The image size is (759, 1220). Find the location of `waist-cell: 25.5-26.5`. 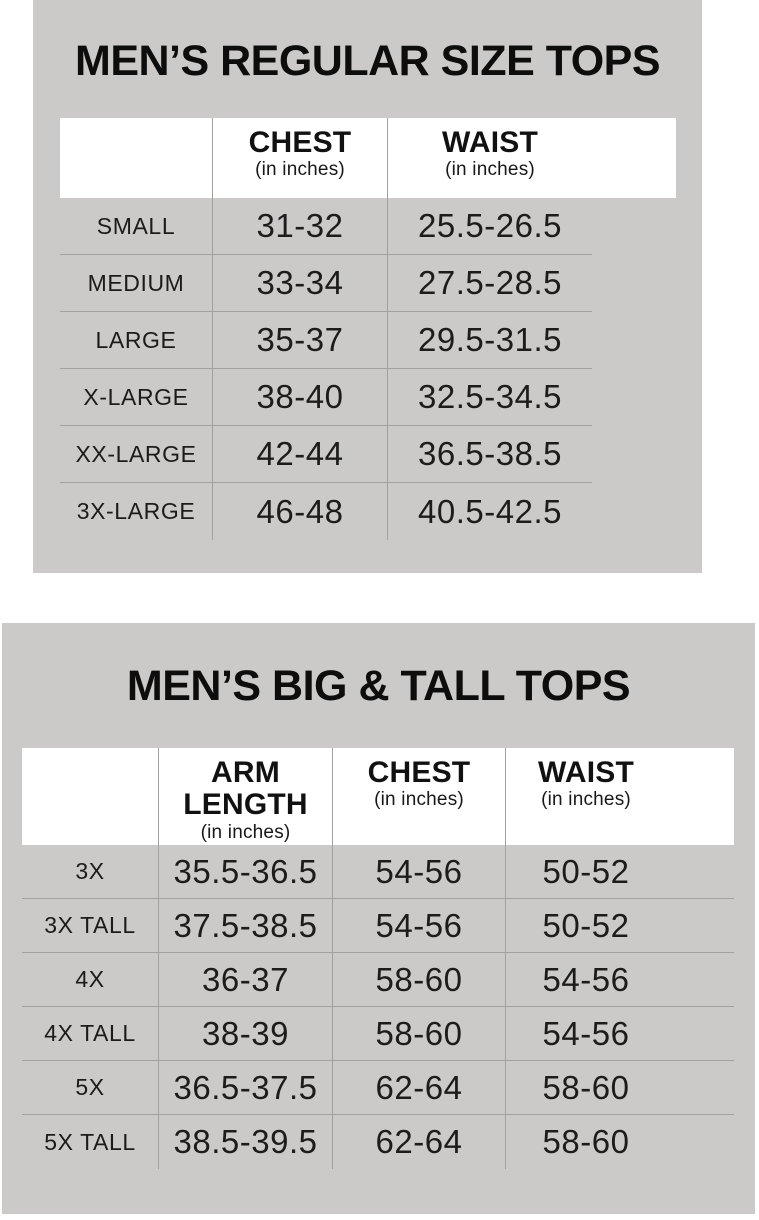

waist-cell: 25.5-26.5 is located at coordinates (489, 226).